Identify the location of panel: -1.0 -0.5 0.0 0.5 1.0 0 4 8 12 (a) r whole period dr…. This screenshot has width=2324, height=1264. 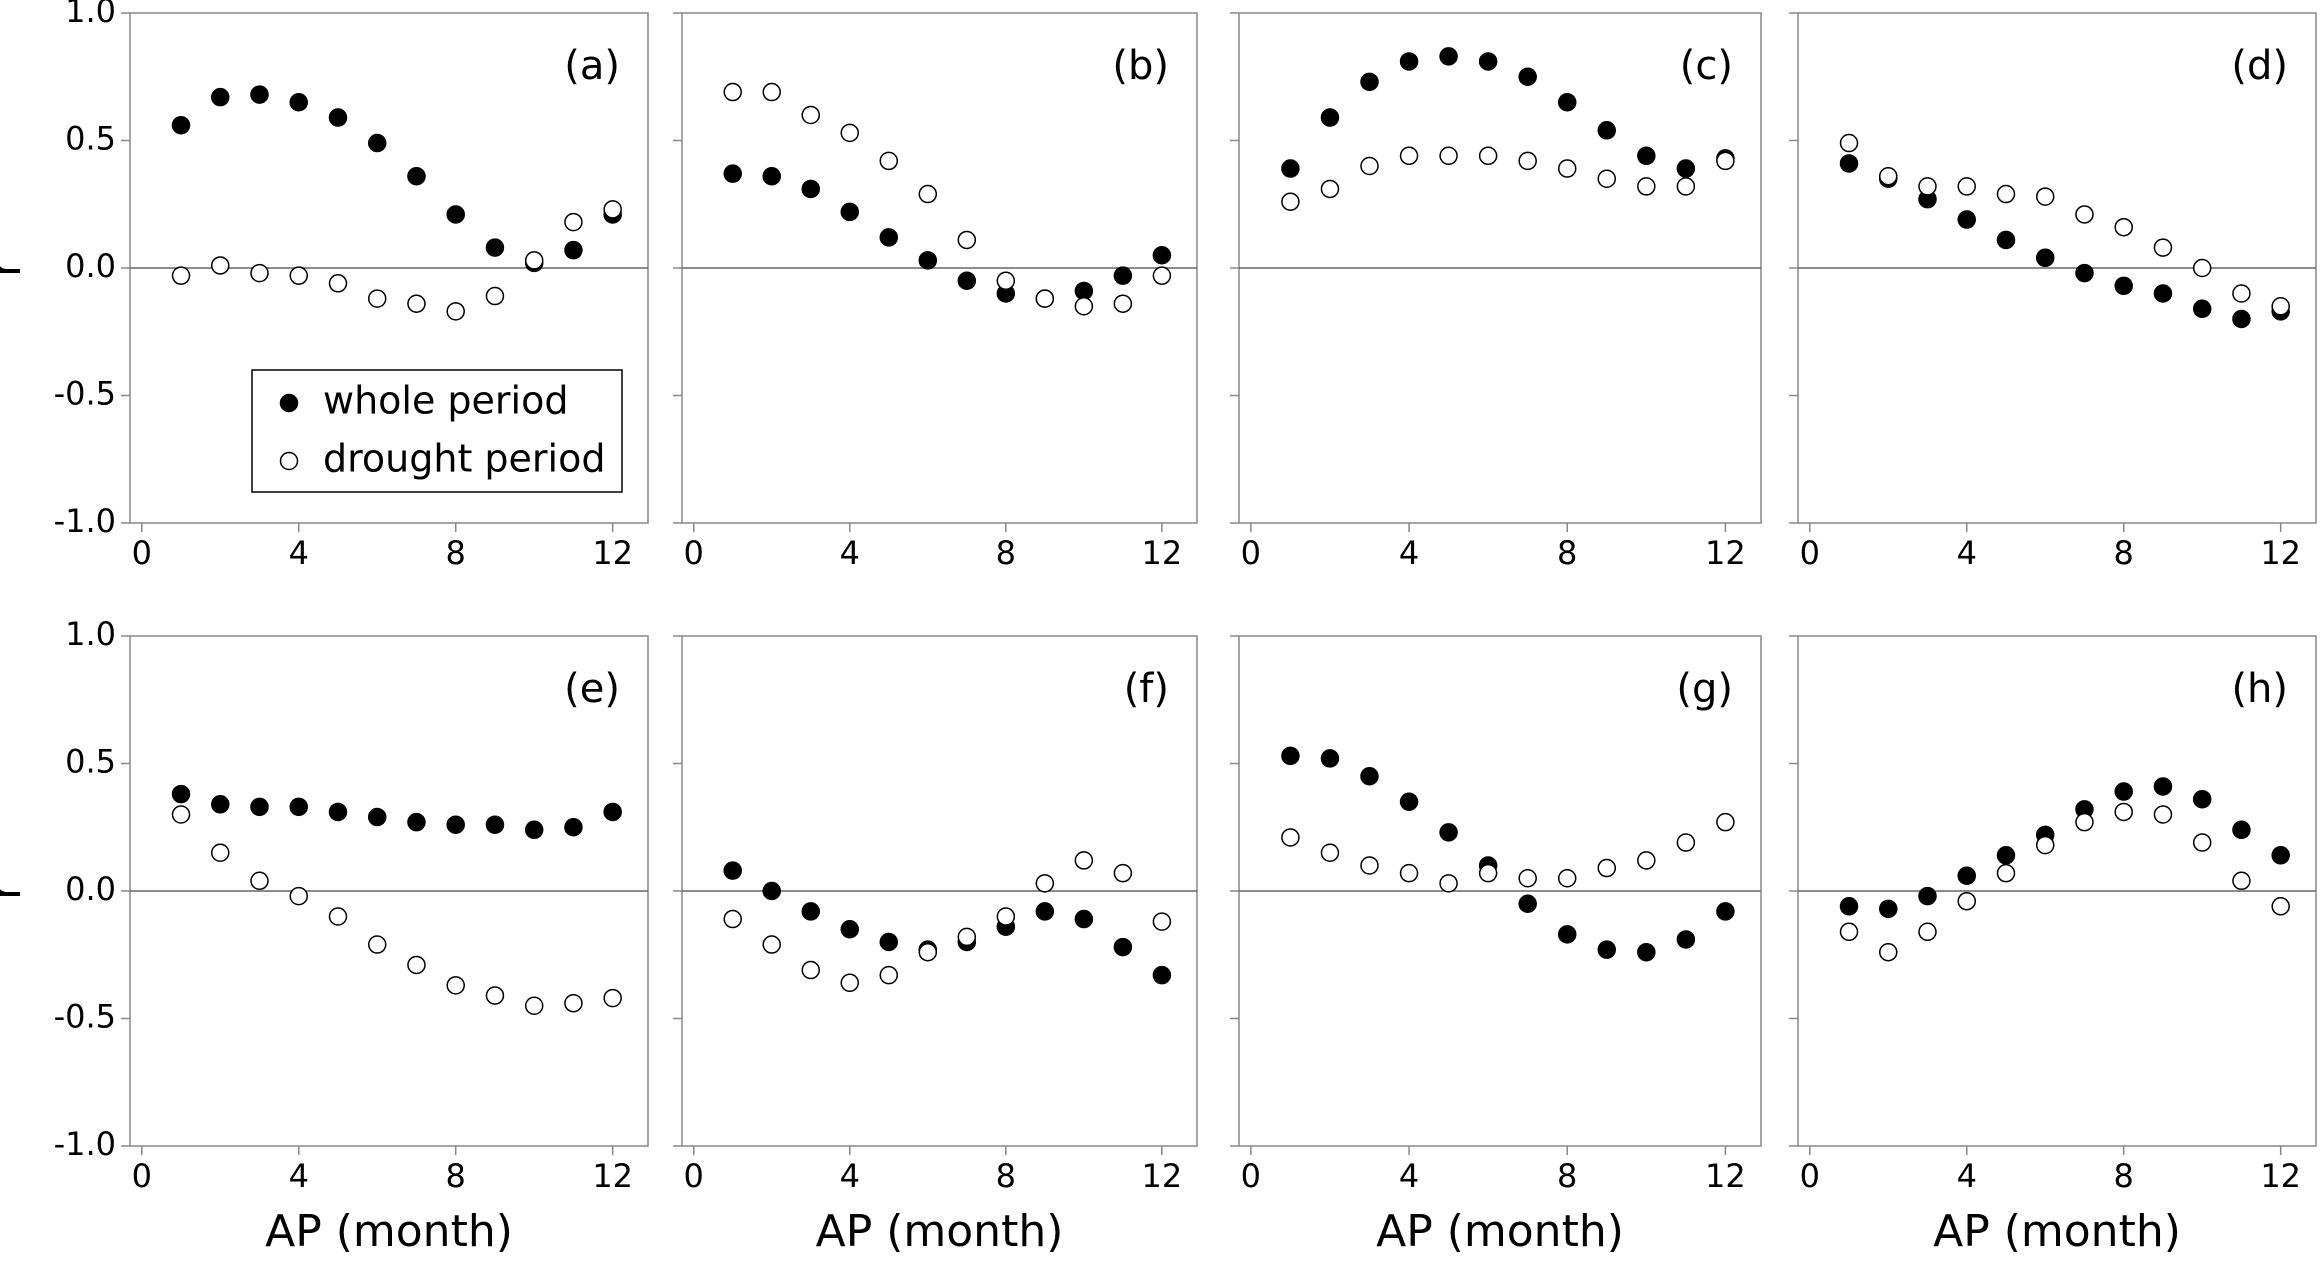
(324, 286).